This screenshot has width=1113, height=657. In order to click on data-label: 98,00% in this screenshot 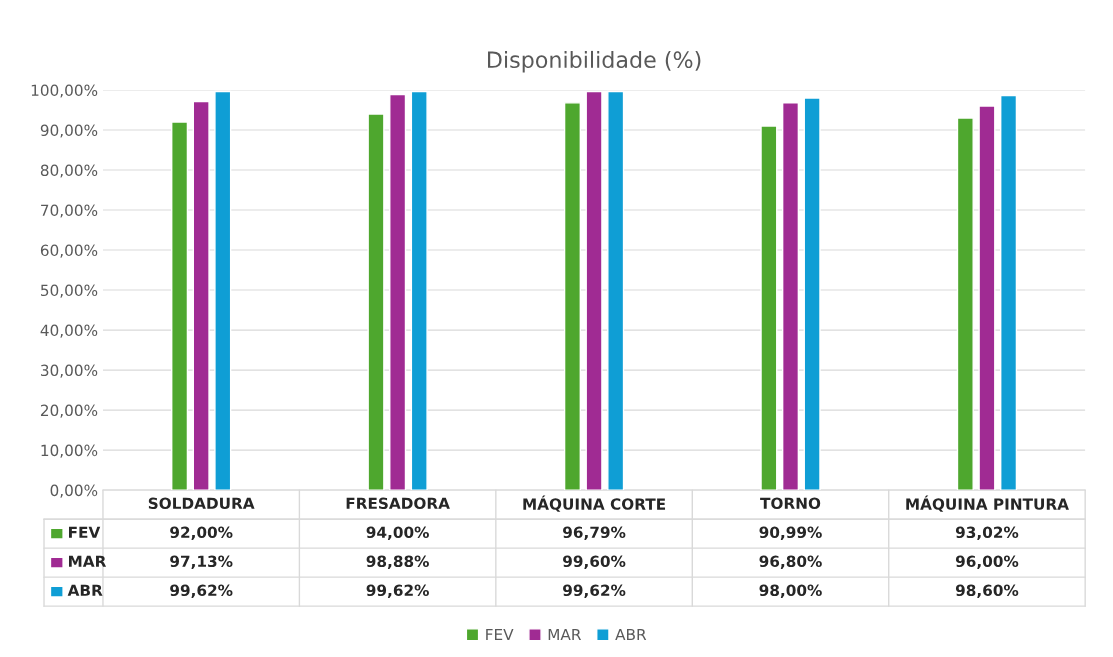, I will do `click(790, 591)`.